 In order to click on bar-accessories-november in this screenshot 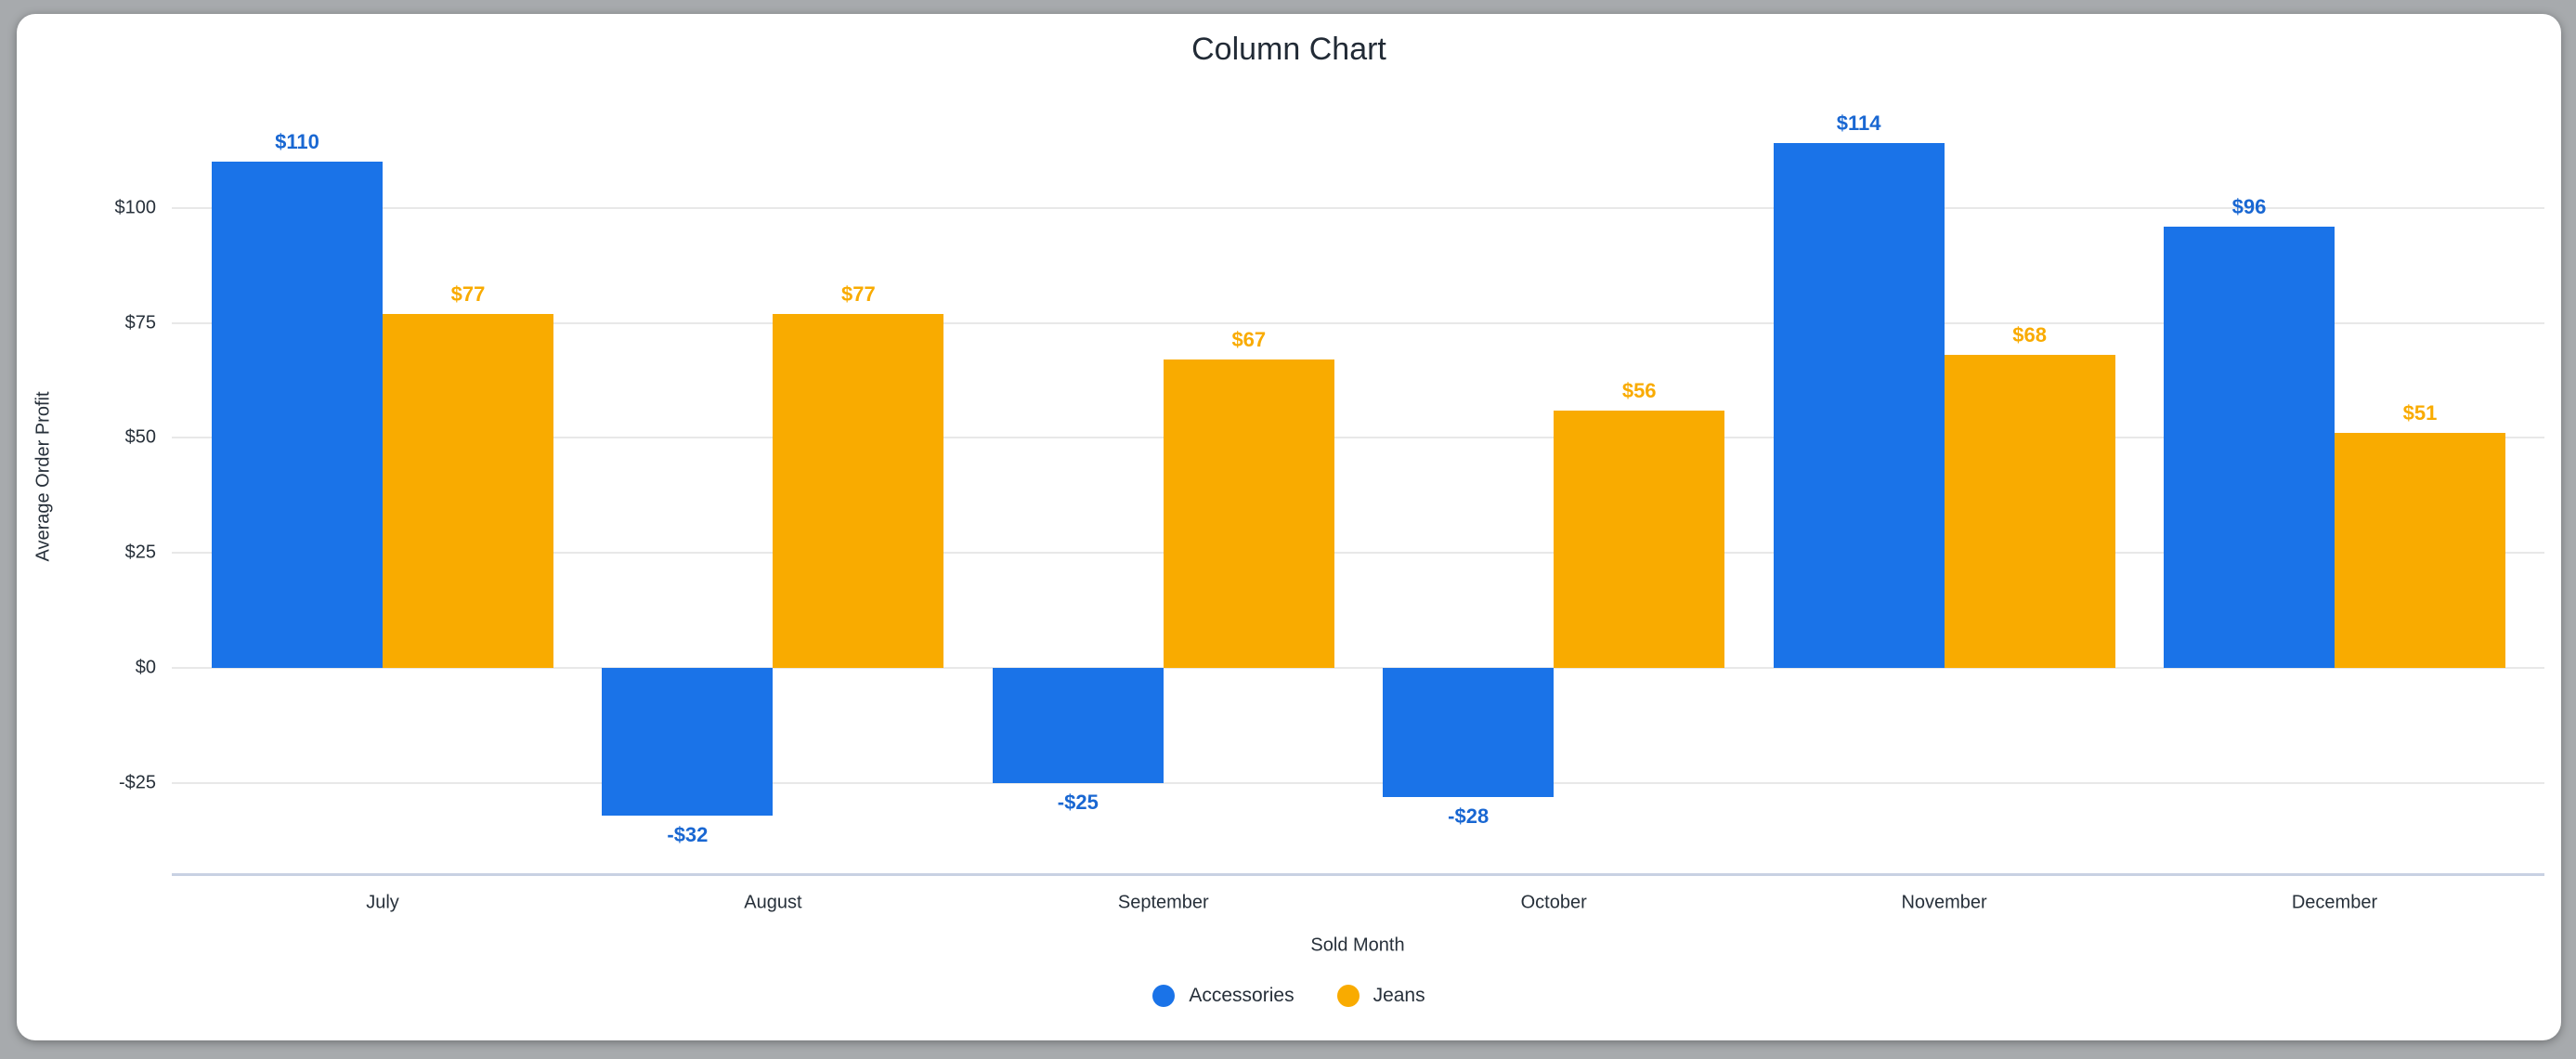, I will do `click(1859, 406)`.